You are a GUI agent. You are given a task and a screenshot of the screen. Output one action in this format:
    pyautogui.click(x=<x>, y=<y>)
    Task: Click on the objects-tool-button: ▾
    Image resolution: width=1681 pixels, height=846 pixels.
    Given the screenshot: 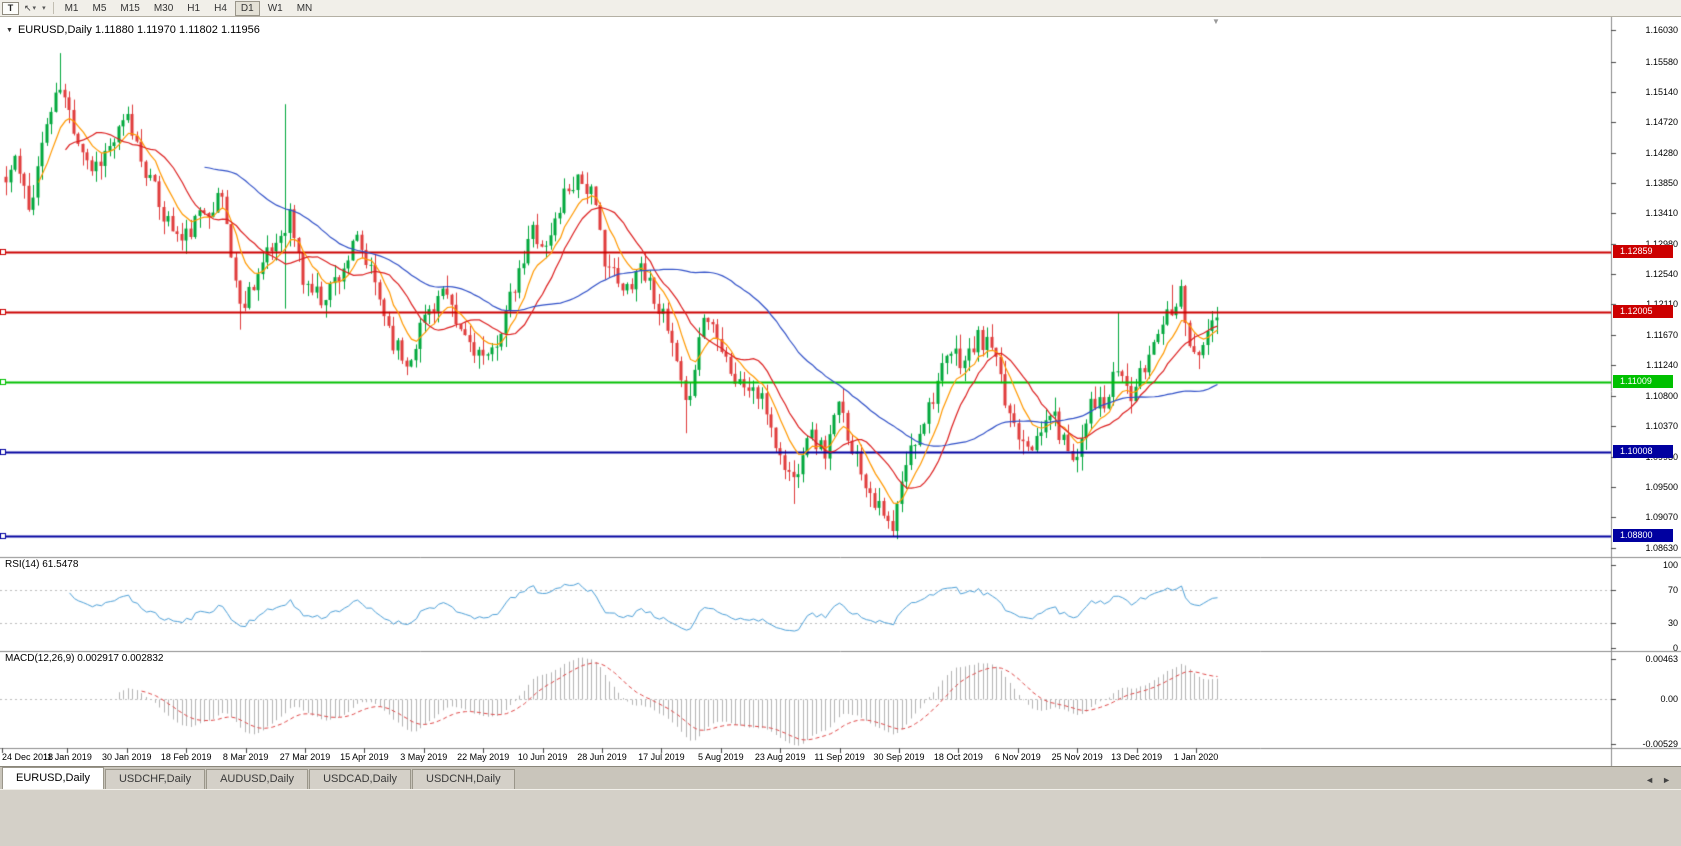 What is the action you would take?
    pyautogui.click(x=44, y=8)
    